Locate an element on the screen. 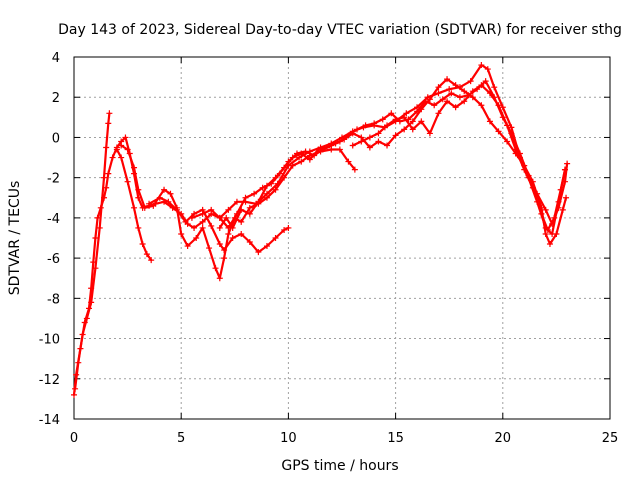 This screenshot has width=640, height=480. x-tick-label: 10 is located at coordinates (288, 438).